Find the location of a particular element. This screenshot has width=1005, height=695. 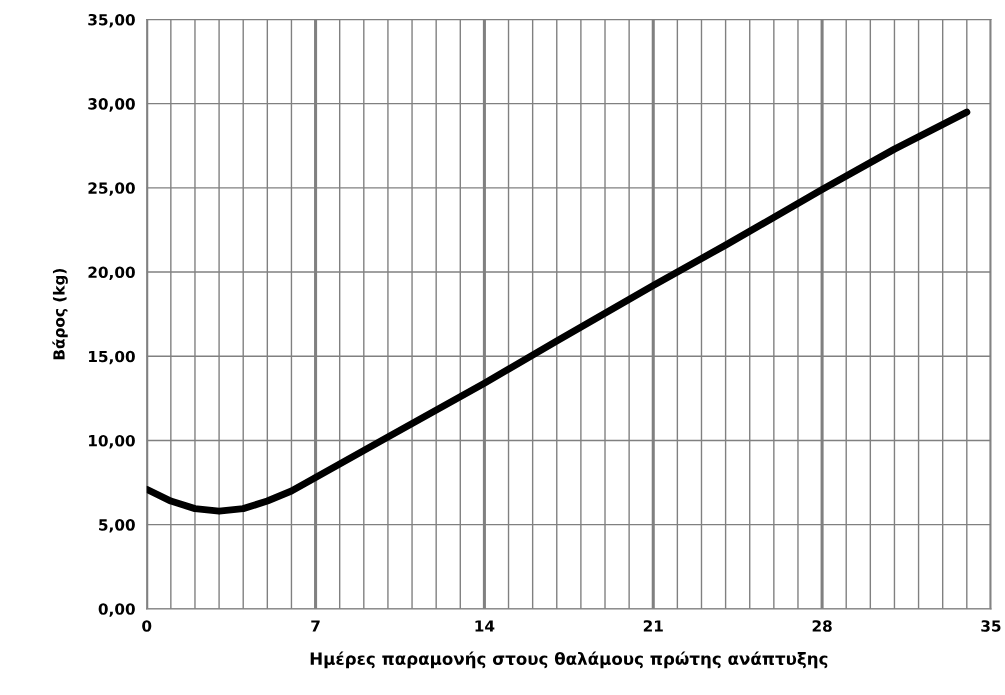

x-tick-label: 0 is located at coordinates (147, 626).